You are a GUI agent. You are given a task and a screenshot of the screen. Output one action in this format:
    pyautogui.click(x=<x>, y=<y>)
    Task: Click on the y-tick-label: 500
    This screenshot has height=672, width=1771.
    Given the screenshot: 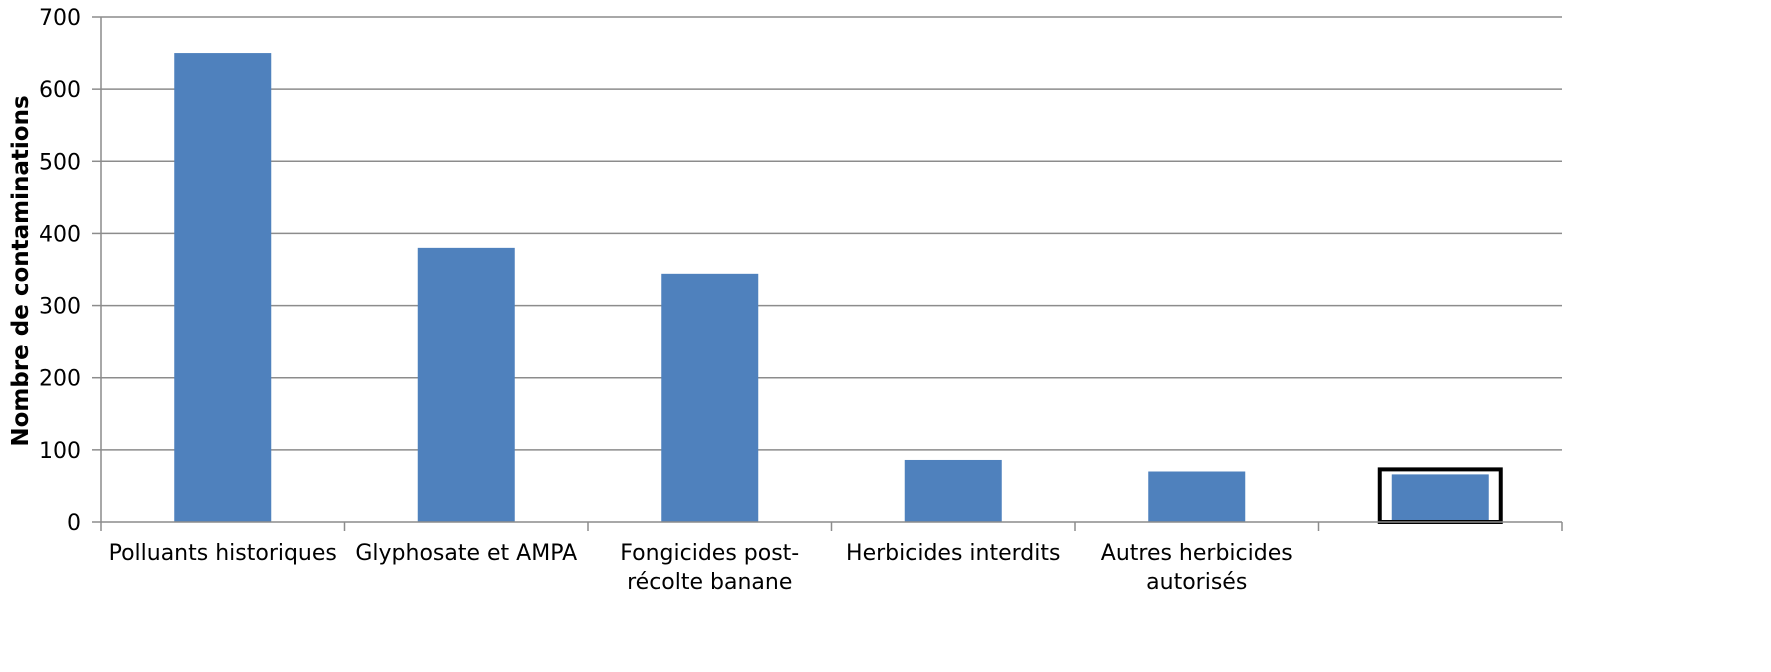 What is the action you would take?
    pyautogui.click(x=60, y=162)
    